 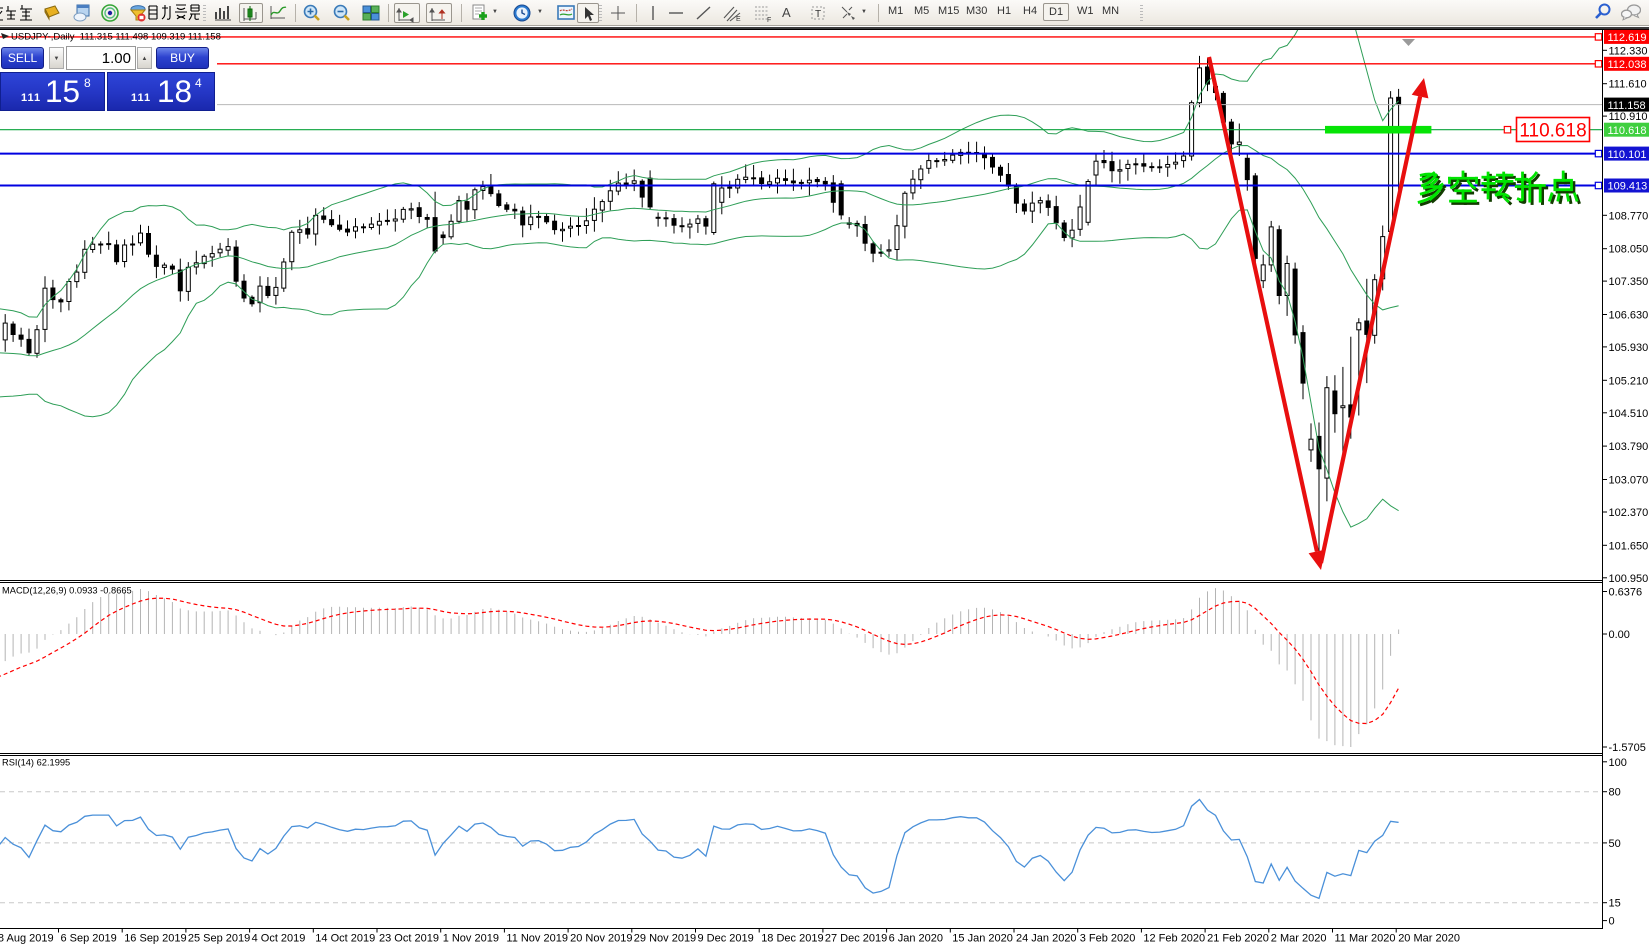 What do you see at coordinates (537, 939) in the screenshot?
I see `svg-text: 11 Nov 2019` at bounding box center [537, 939].